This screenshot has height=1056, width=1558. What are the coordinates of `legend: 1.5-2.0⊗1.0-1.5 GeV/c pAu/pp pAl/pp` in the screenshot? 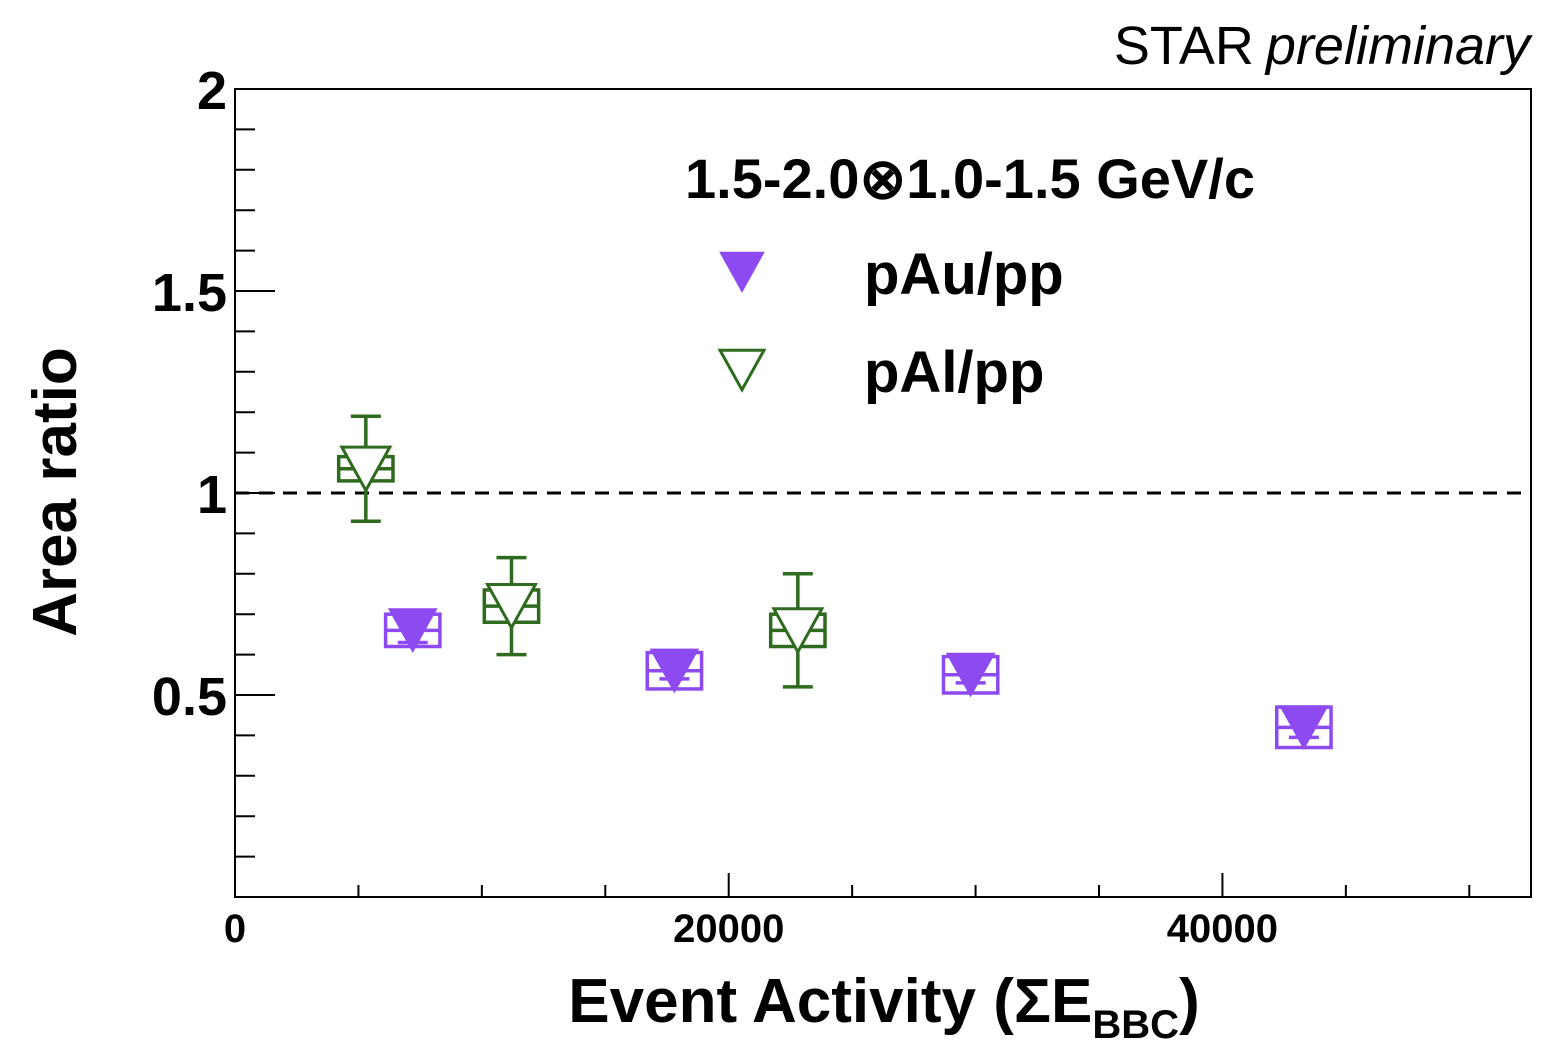 It's located at (970, 276).